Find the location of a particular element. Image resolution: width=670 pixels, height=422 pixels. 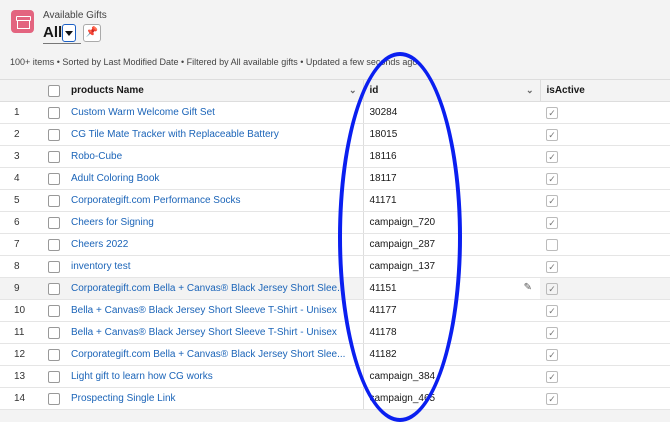

id-value: 18015 is located at coordinates (383, 134).